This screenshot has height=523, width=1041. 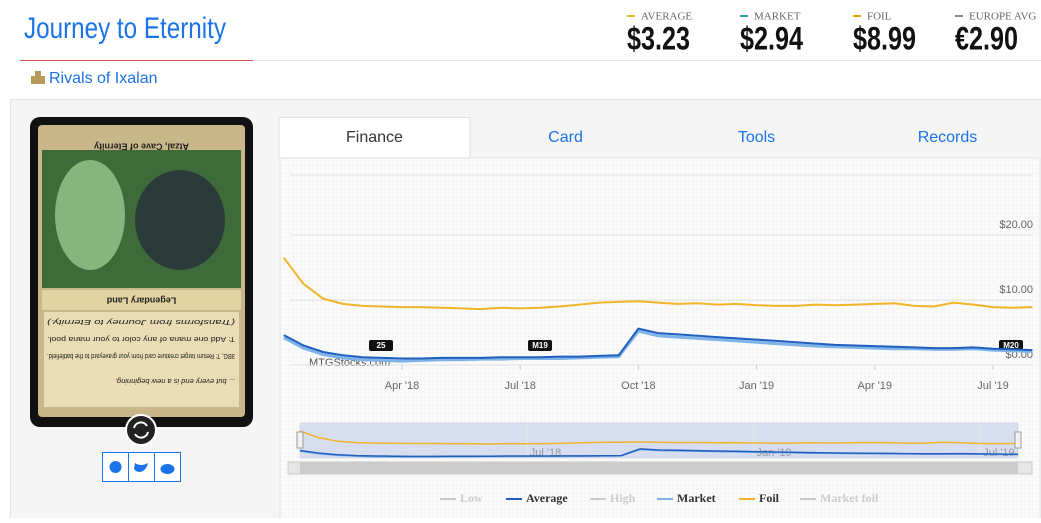 What do you see at coordinates (141, 430) in the screenshot?
I see `flip-button` at bounding box center [141, 430].